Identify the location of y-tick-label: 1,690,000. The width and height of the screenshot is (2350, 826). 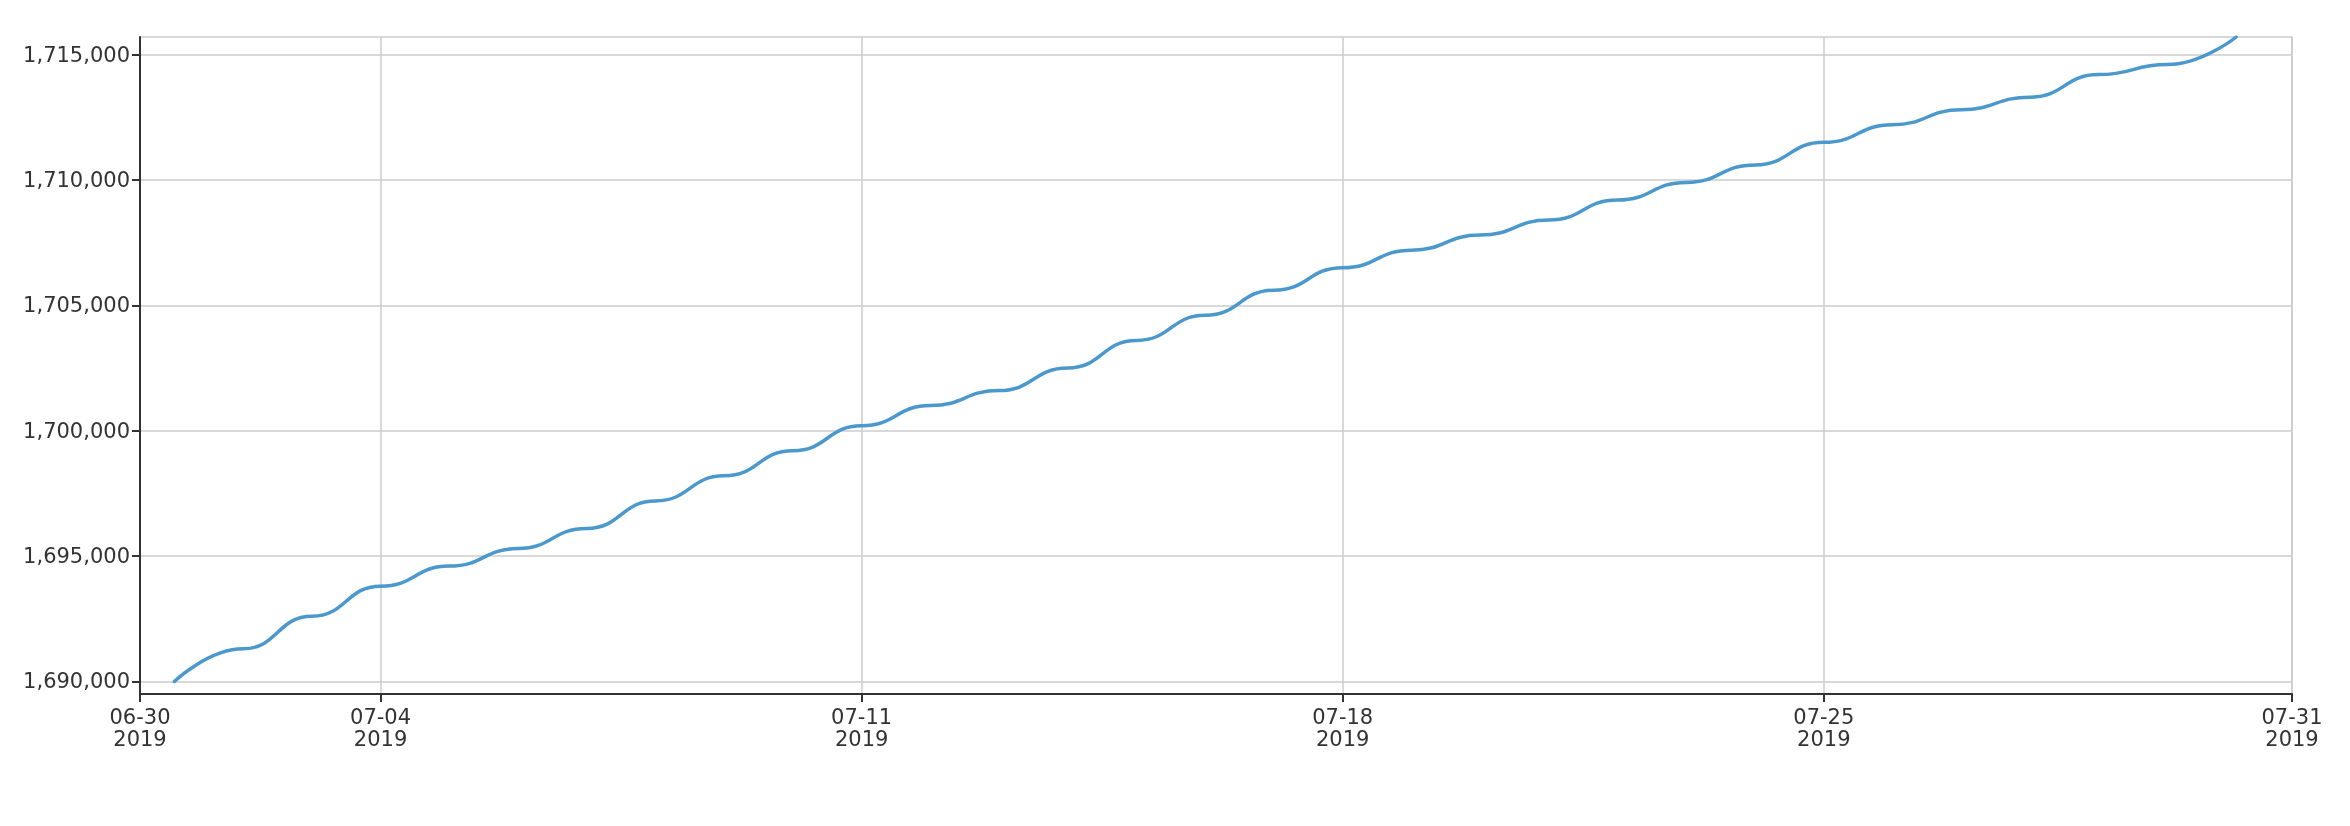
(76, 681).